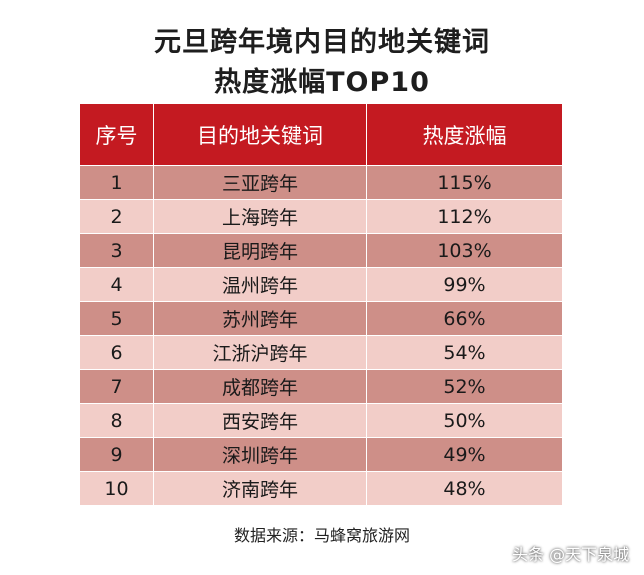  What do you see at coordinates (260, 216) in the screenshot?
I see `destination-cell: 上海跨年` at bounding box center [260, 216].